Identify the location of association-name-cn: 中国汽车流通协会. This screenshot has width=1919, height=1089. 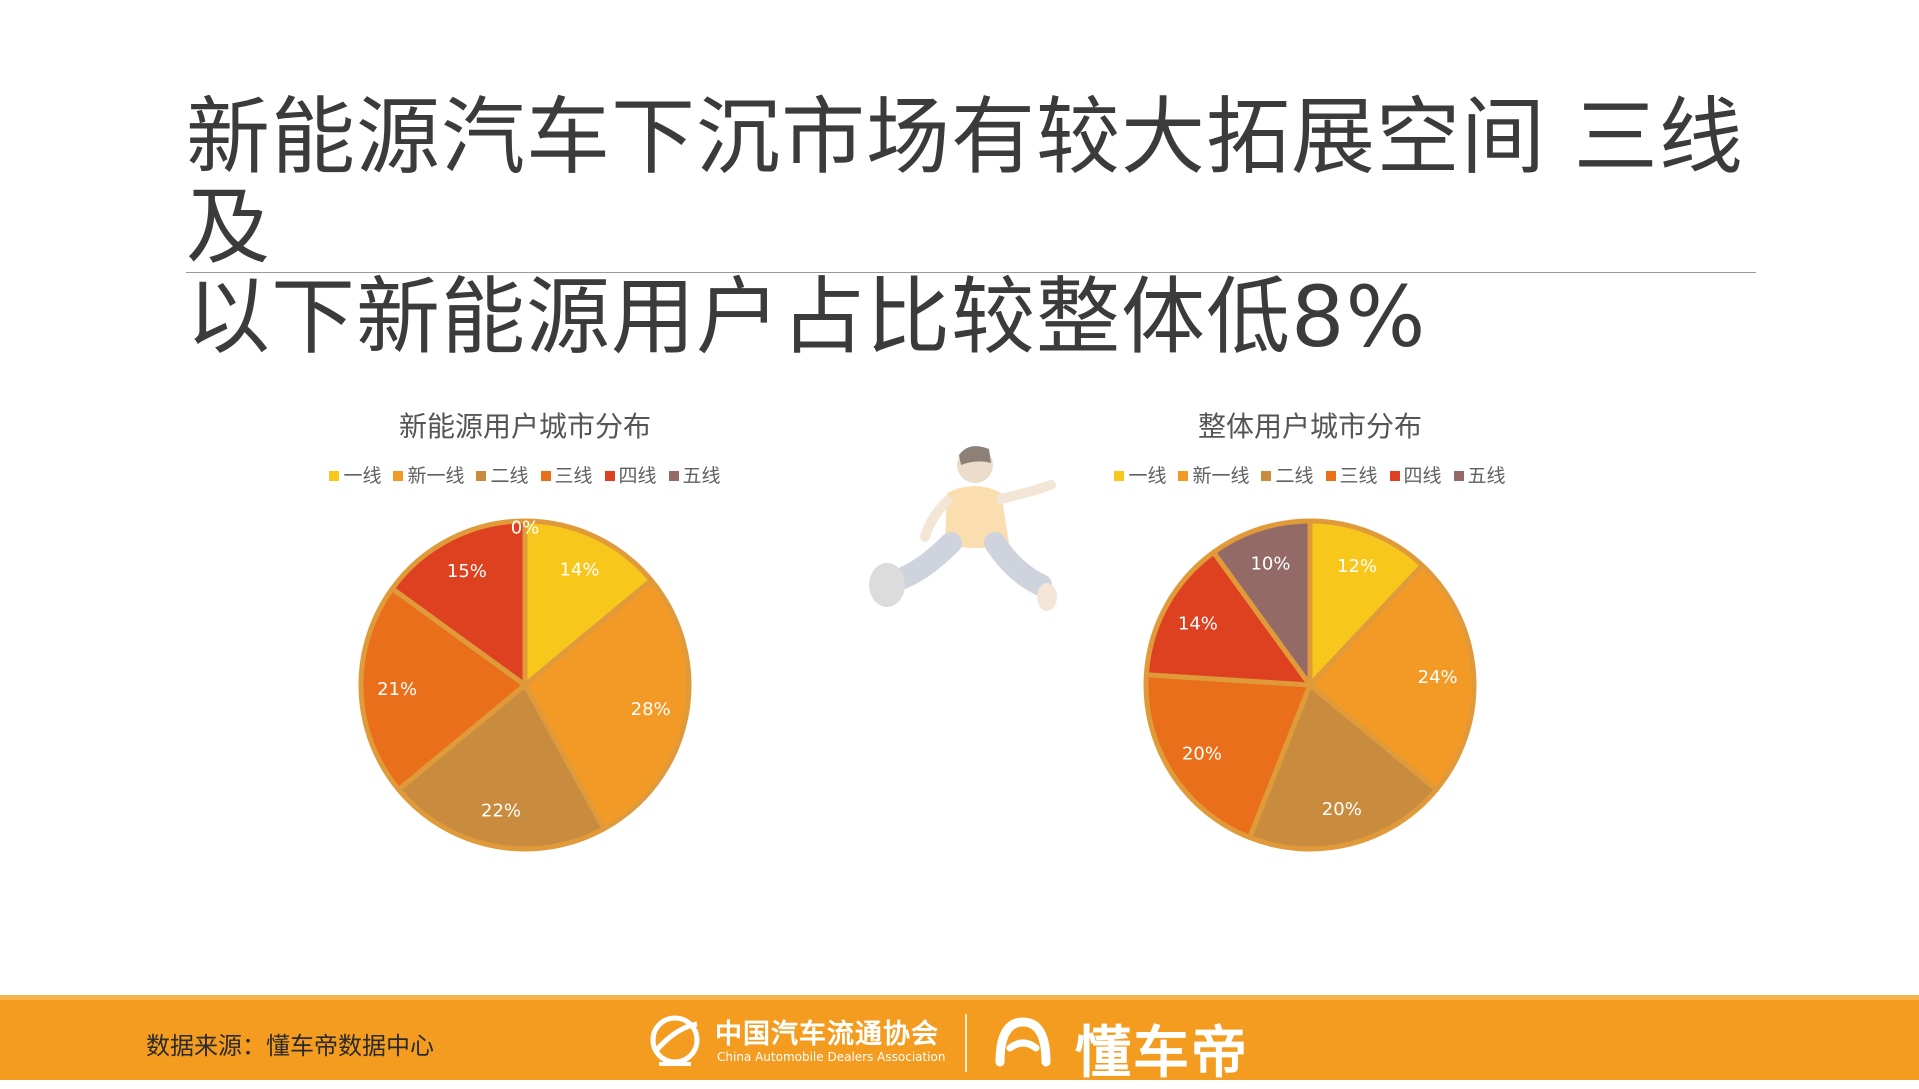
(827, 1034).